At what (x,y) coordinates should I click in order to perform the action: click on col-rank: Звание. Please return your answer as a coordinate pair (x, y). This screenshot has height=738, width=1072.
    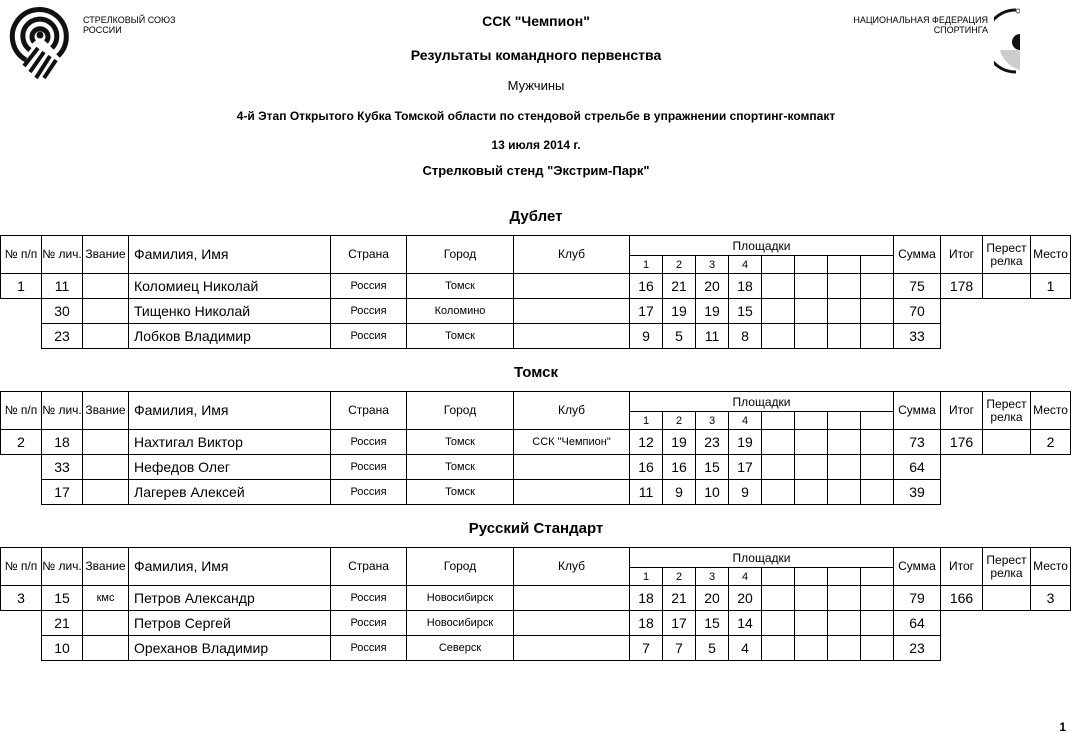
    Looking at the image, I should click on (105, 566).